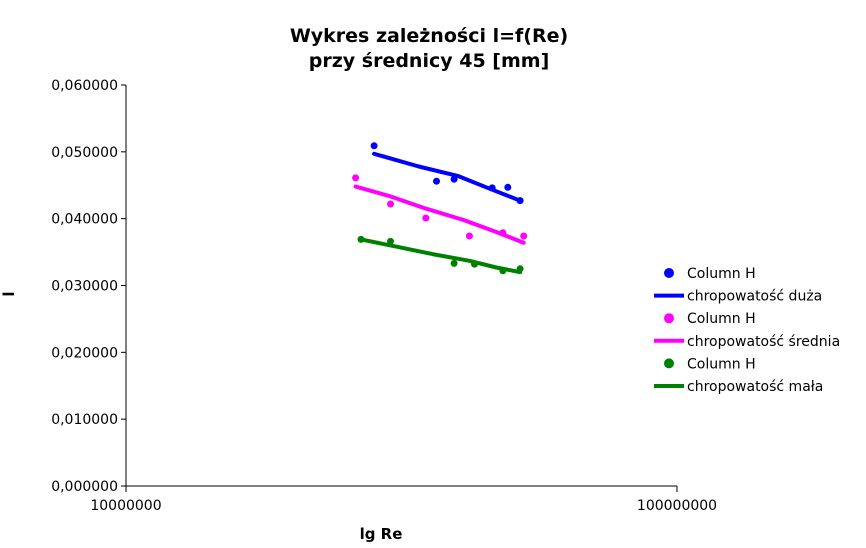 This screenshot has width=866, height=548. I want to click on plot-area, so click(440, 208).